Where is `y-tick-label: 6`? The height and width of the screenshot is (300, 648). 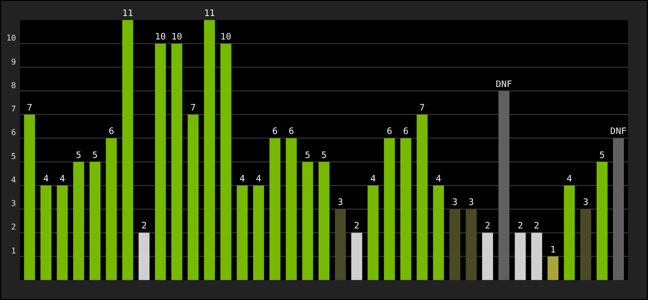 y-tick-label: 6 is located at coordinates (13, 133).